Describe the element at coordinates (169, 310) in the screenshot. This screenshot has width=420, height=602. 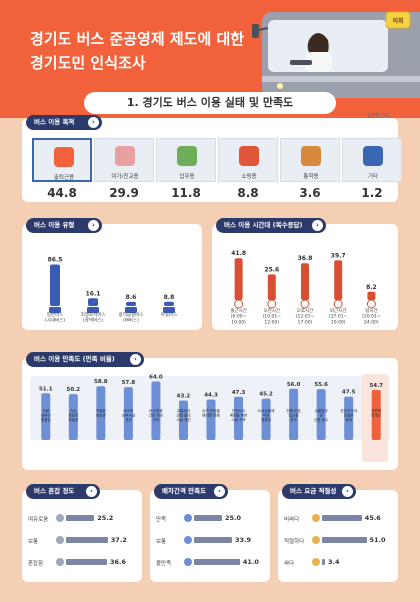
I see `bus-icon` at that location.